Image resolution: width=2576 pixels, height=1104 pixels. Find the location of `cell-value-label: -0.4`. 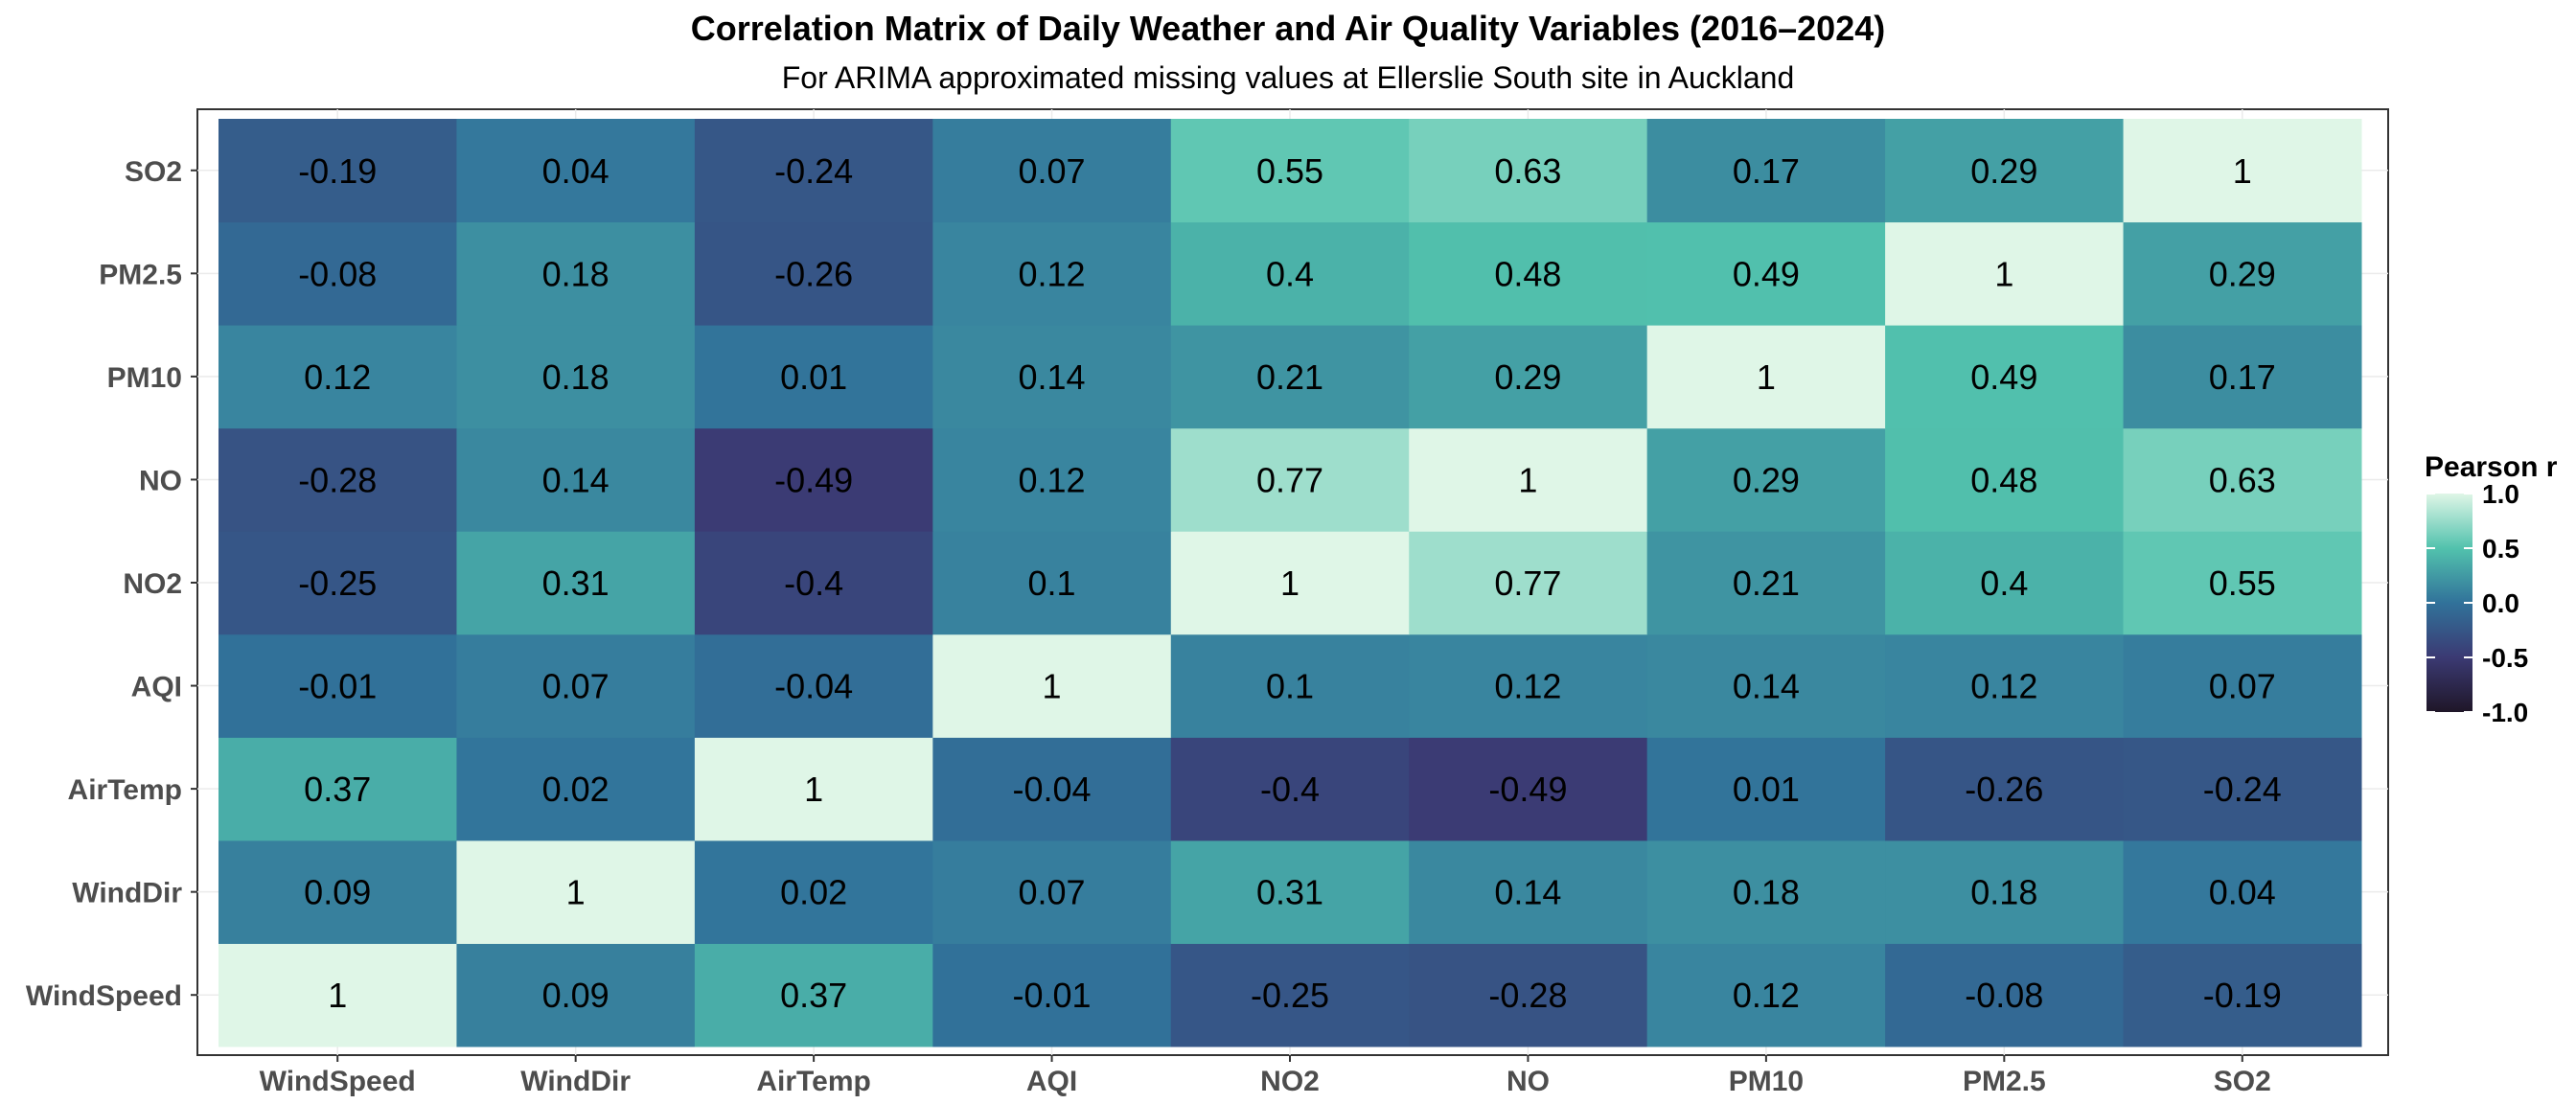

cell-value-label: -0.4 is located at coordinates (1290, 789).